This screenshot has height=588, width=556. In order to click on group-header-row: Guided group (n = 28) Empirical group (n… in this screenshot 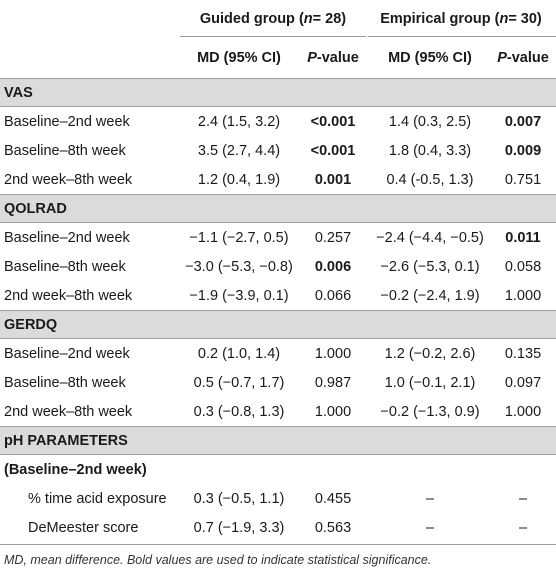, I will do `click(278, 18)`.